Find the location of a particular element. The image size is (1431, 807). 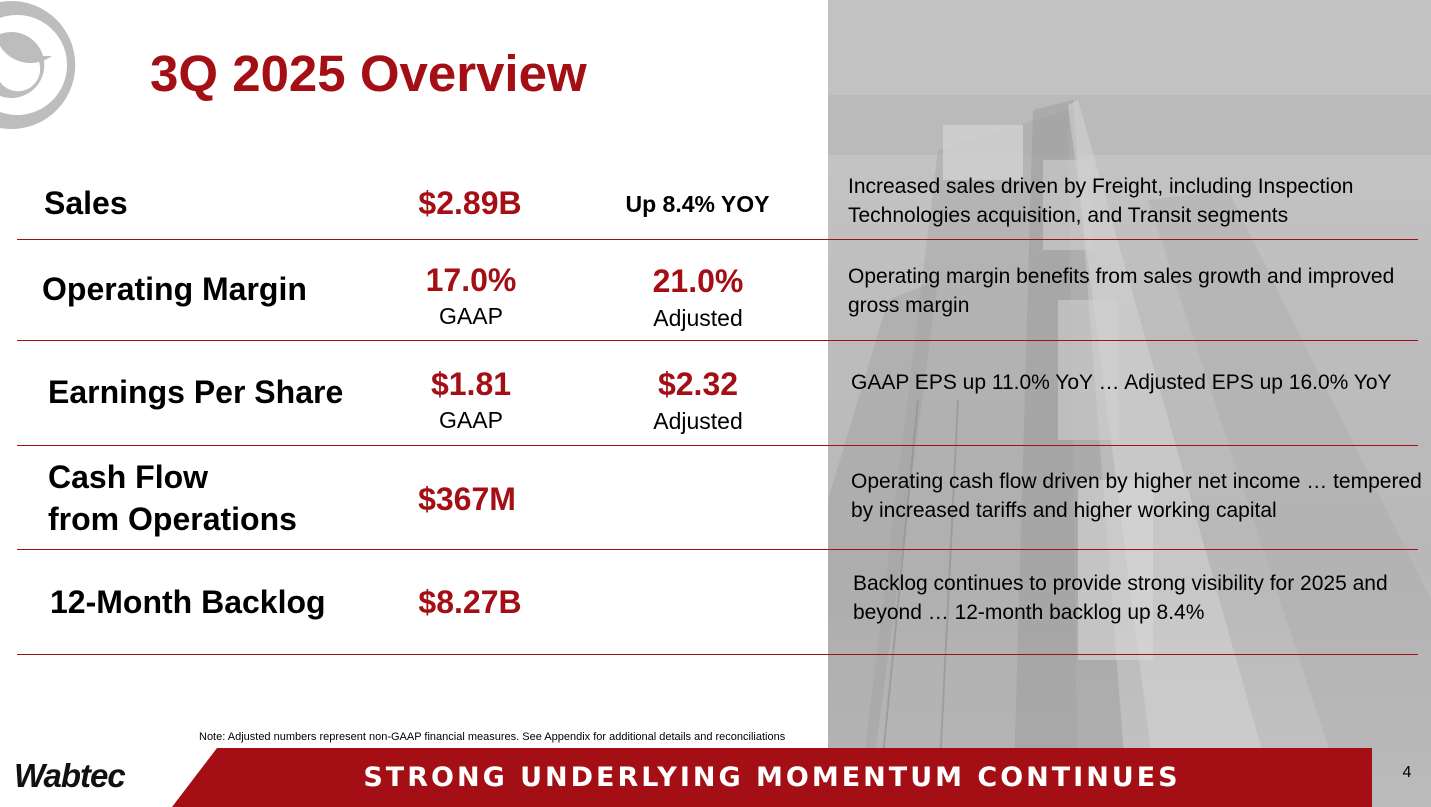

row-label-cash-flow-line2: from Operations is located at coordinates (172, 519).